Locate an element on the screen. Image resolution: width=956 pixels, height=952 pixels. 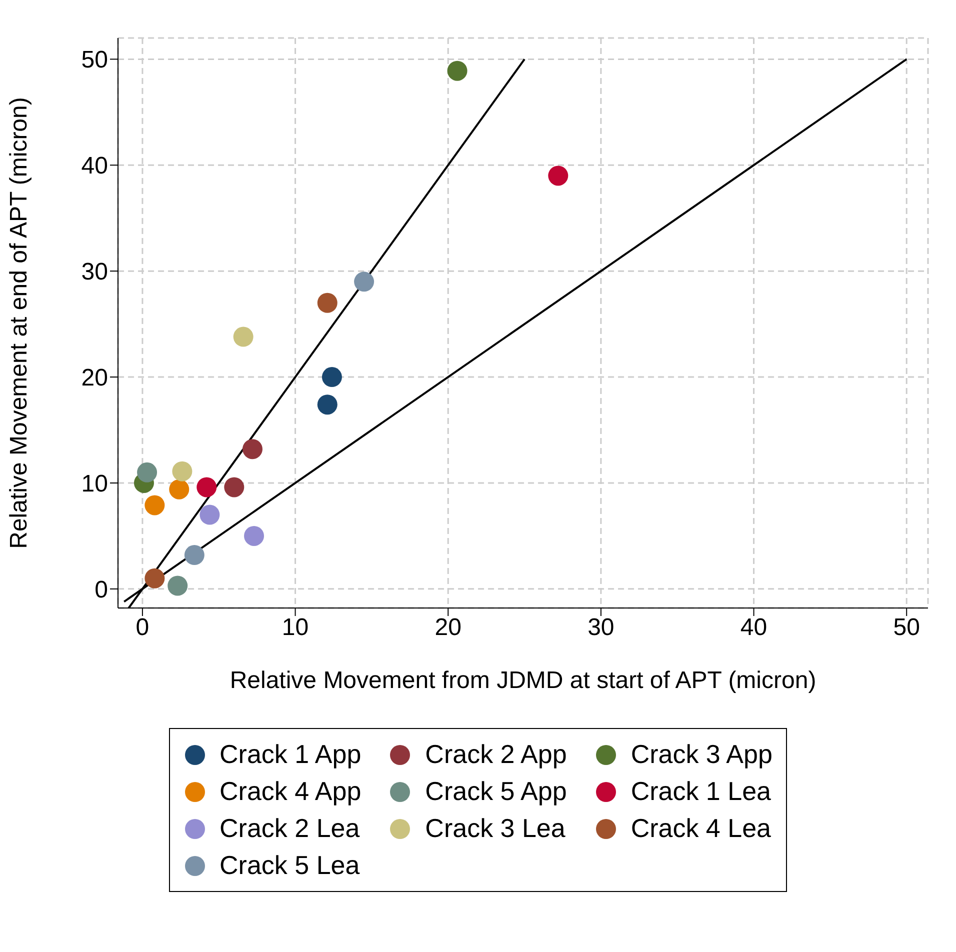
legend-label: Crack 3 App is located at coordinates (701, 754).